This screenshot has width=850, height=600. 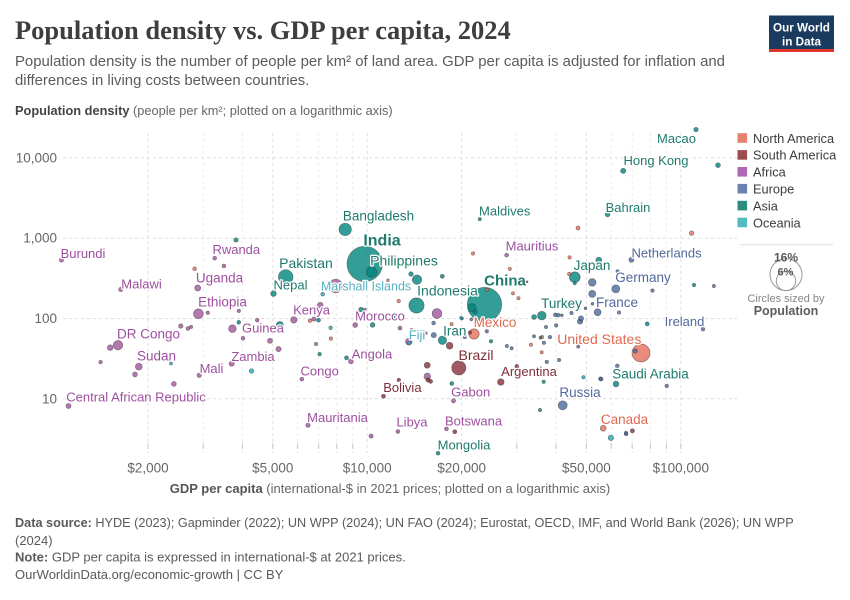 What do you see at coordinates (83, 253) in the screenshot?
I see `svg-text: Burundi` at bounding box center [83, 253].